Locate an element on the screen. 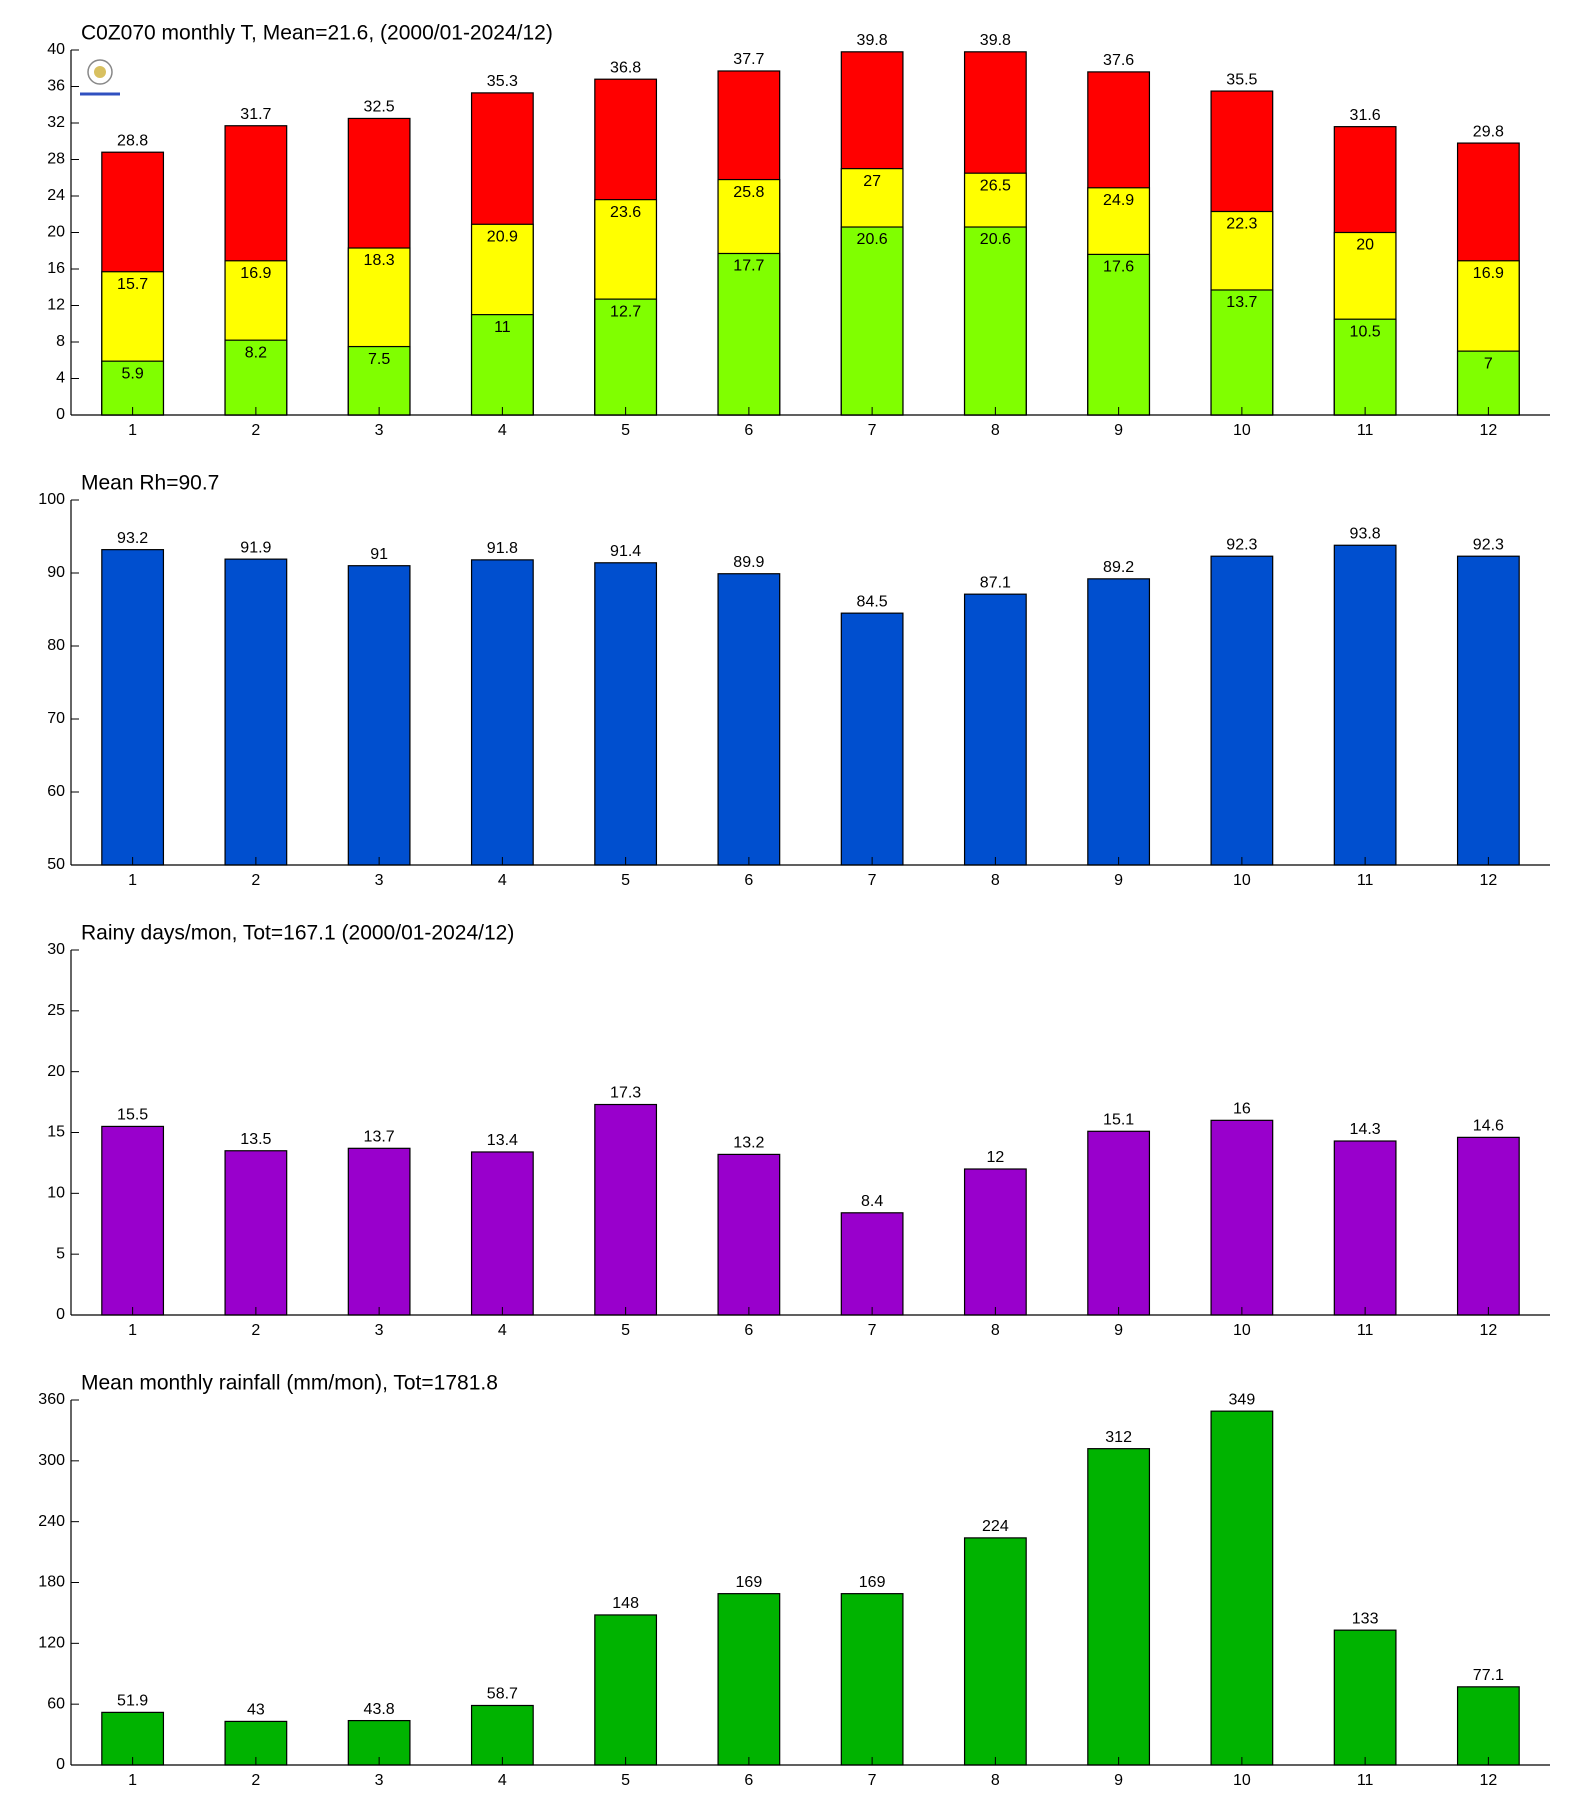 The height and width of the screenshot is (1800, 1580). value-label: 14.6 is located at coordinates (1488, 1126).